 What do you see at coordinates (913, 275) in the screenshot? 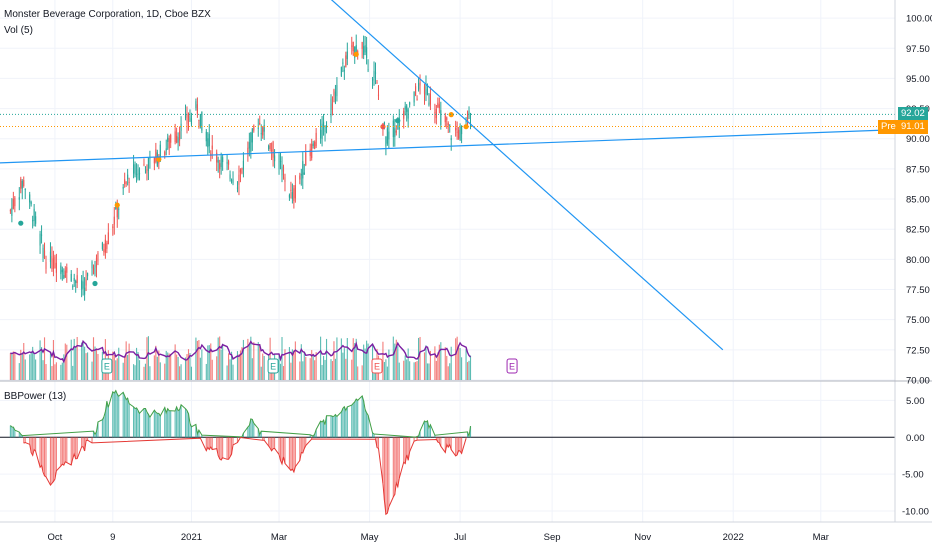
I see `price-axis-bg` at bounding box center [913, 275].